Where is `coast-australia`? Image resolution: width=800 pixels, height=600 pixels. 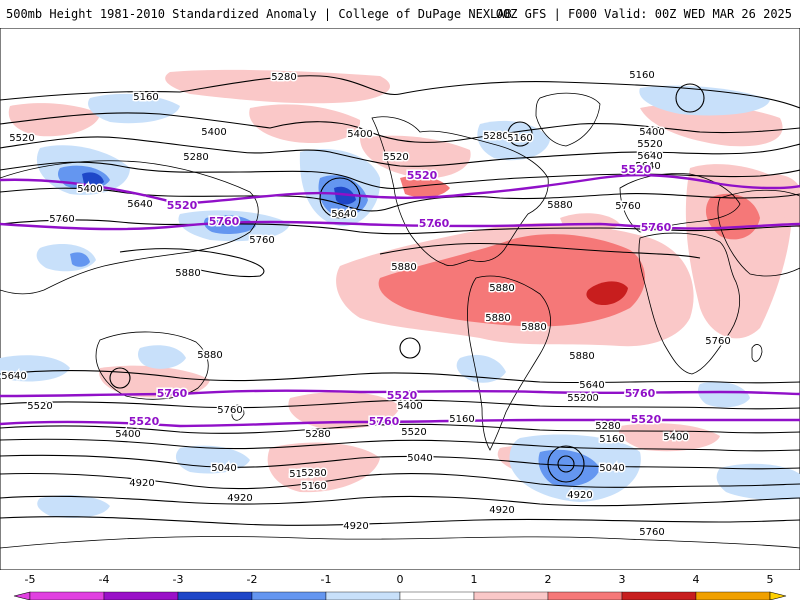 coast-australia is located at coordinates (152, 365).